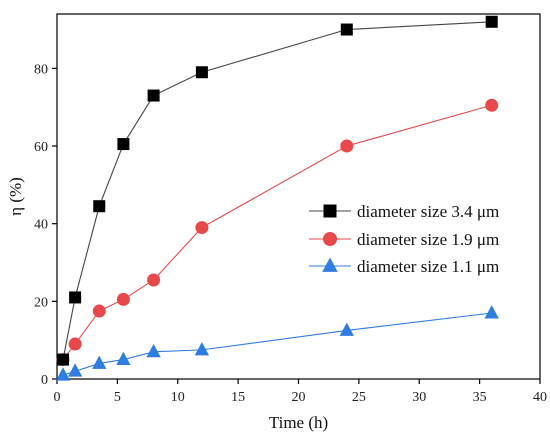 This screenshot has width=550, height=443. Describe the element at coordinates (359, 397) in the screenshot. I see `x-tick-label: 25` at that location.